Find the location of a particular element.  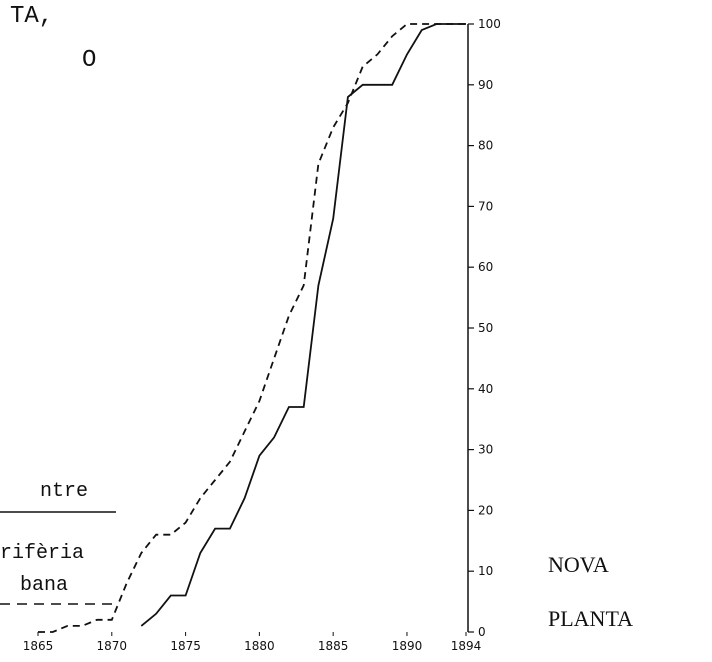

y-tick-label: 70 is located at coordinates (485, 206).